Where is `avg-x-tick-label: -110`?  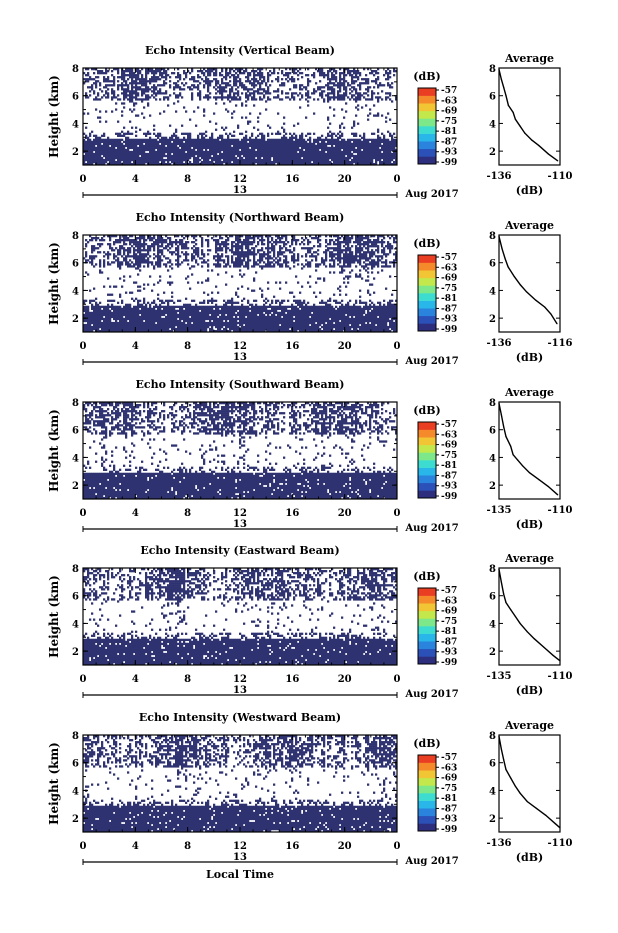 avg-x-tick-label: -110 is located at coordinates (559, 176).